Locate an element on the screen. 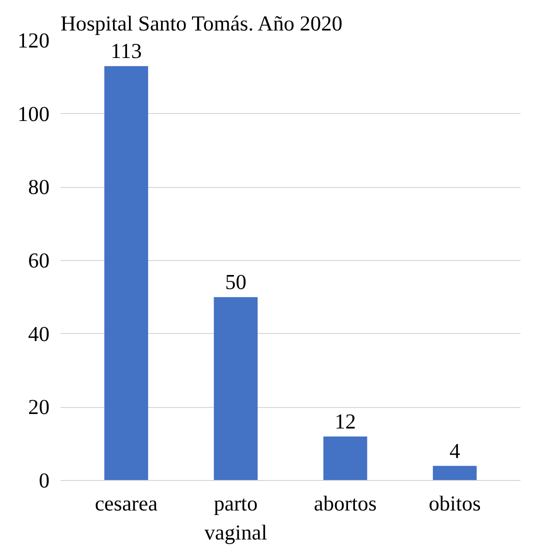 The image size is (548, 556). data-label: 50 is located at coordinates (235, 282).